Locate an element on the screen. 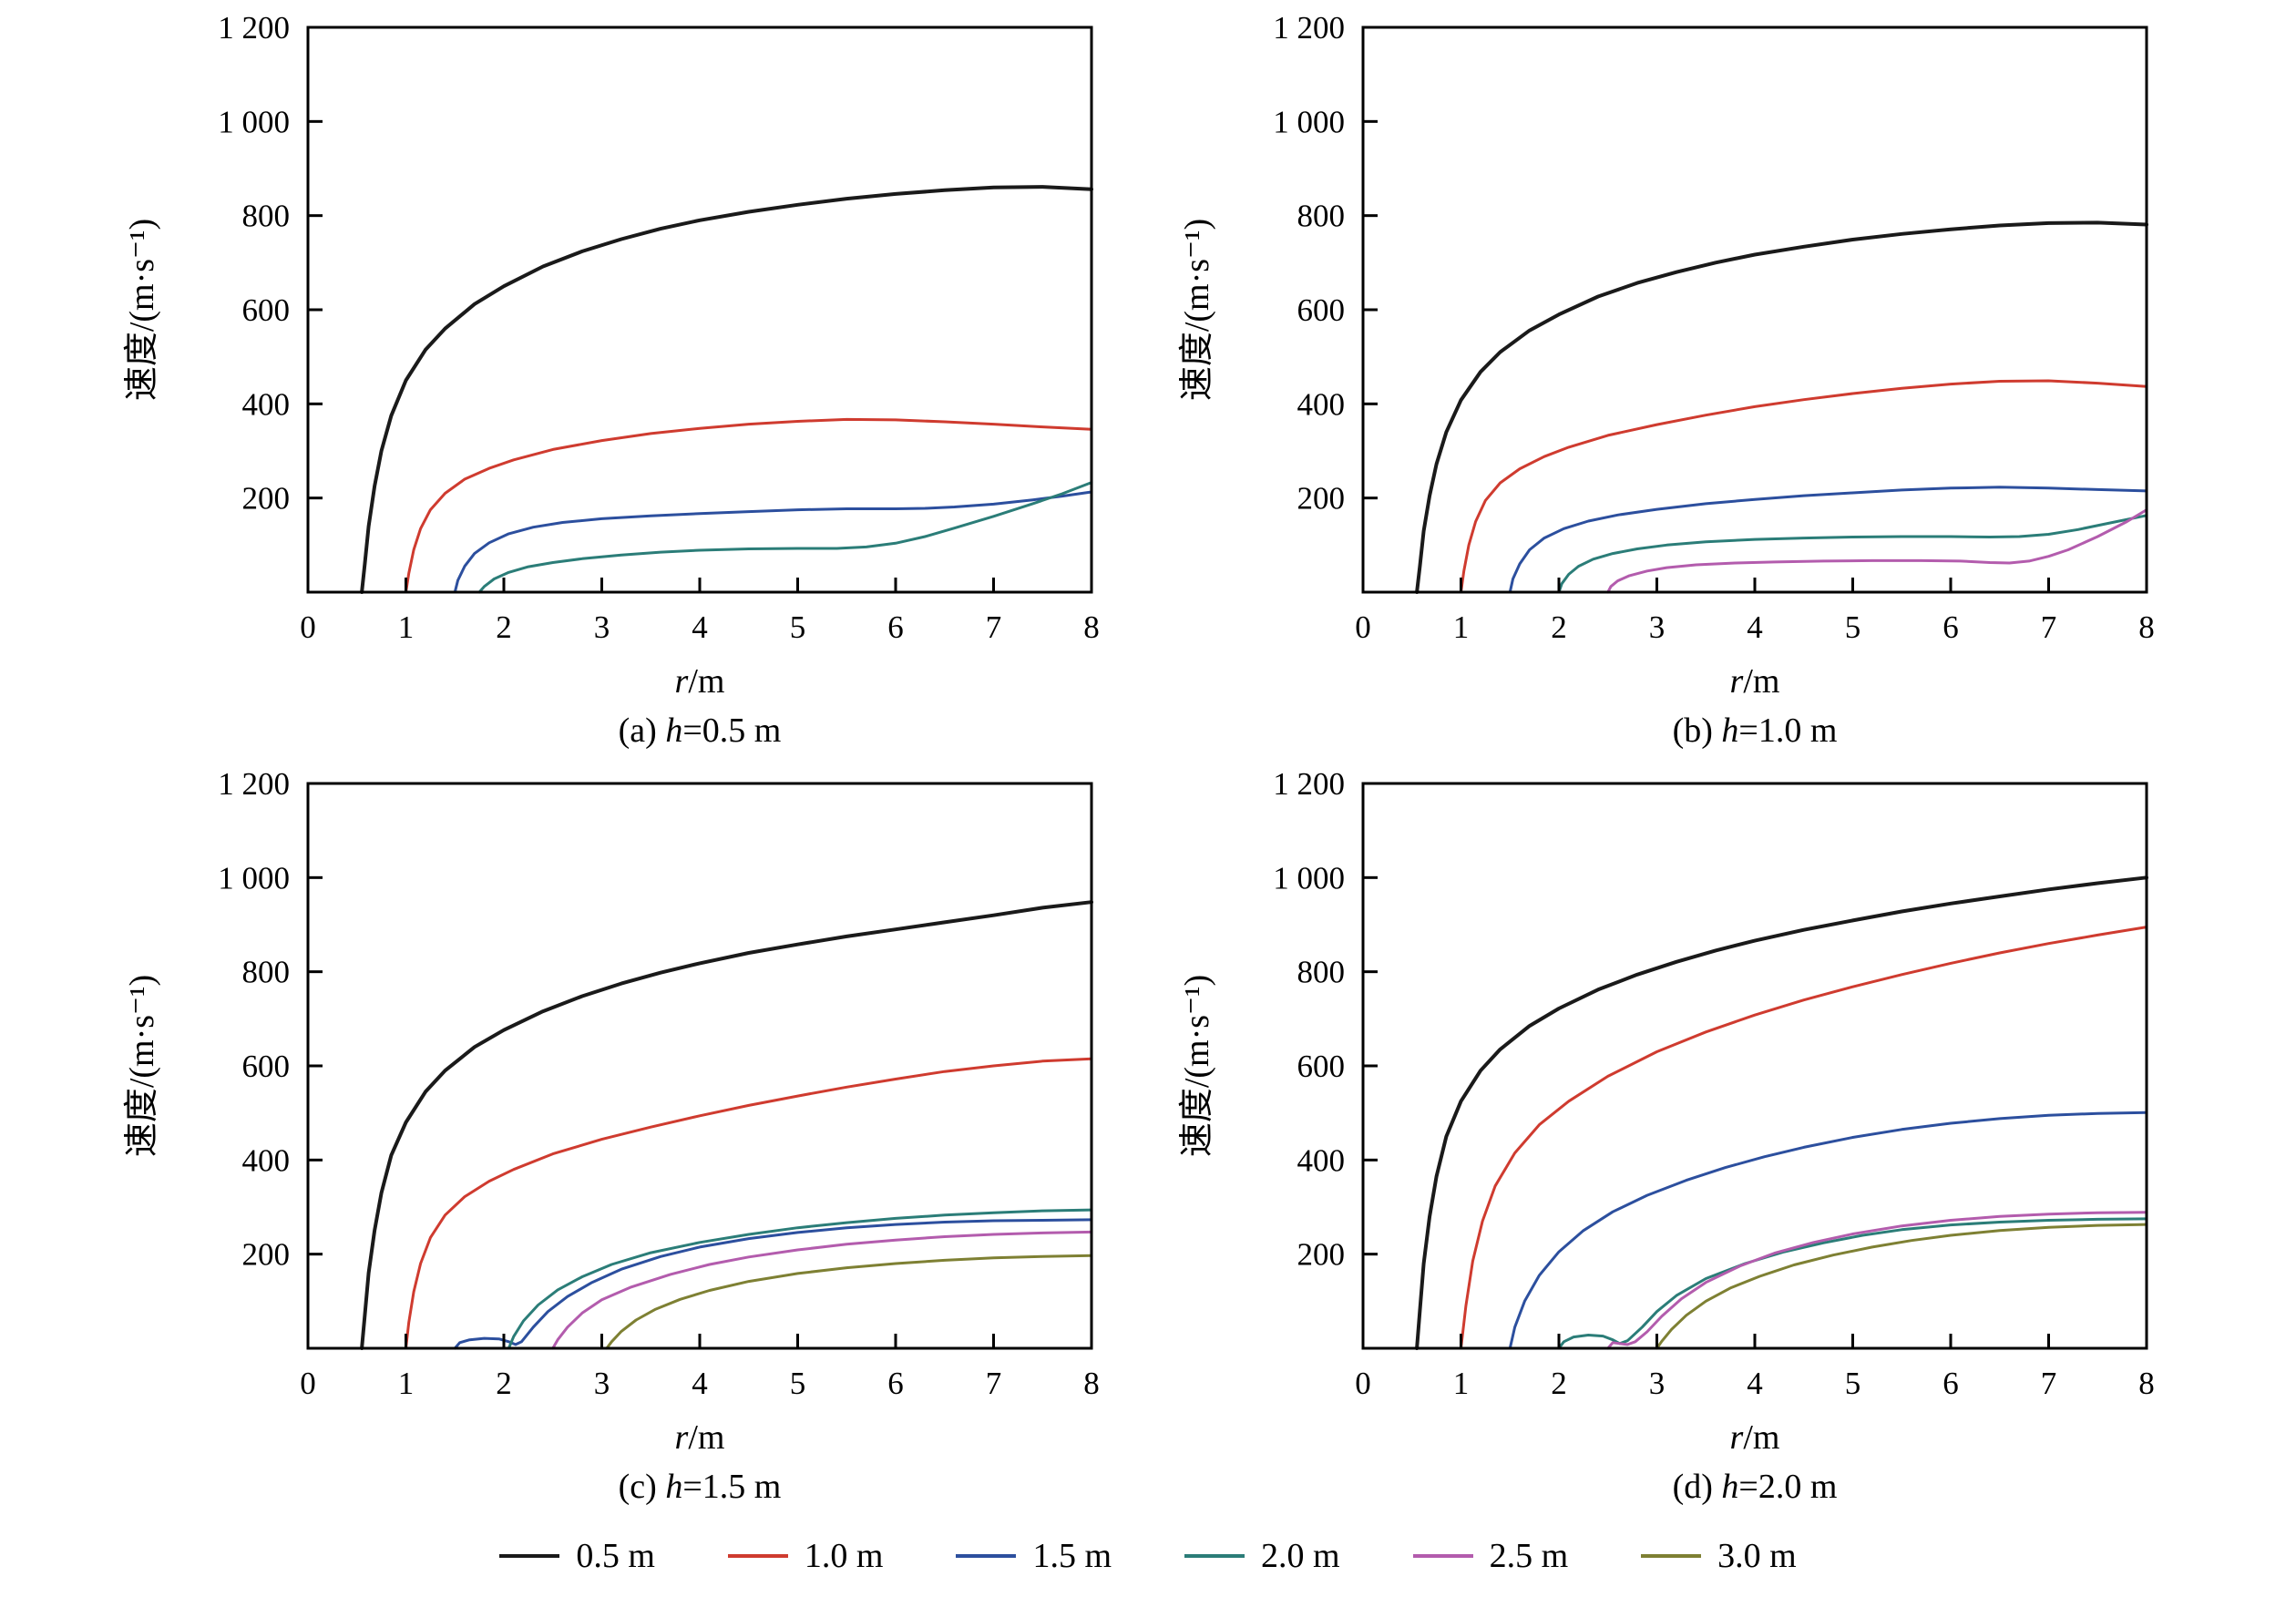 The image size is (2296, 1607). caption-prefix: (c) is located at coordinates (642, 1487).